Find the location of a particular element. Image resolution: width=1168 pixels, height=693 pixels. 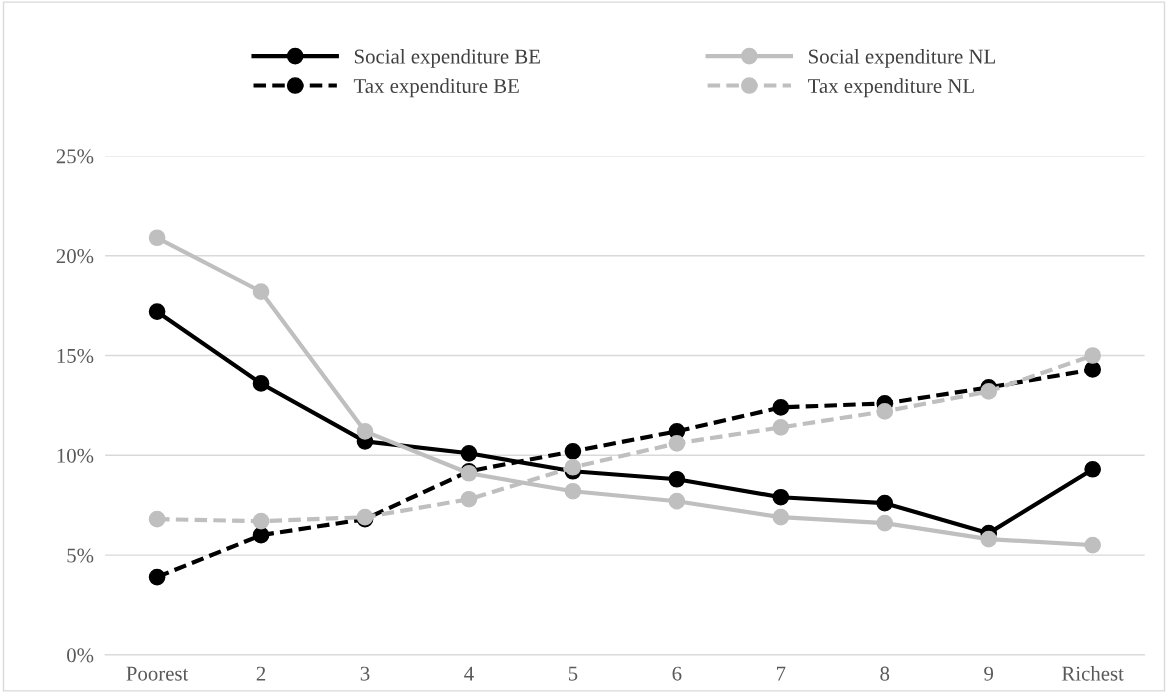

x-tick-label: 5 is located at coordinates (573, 673).